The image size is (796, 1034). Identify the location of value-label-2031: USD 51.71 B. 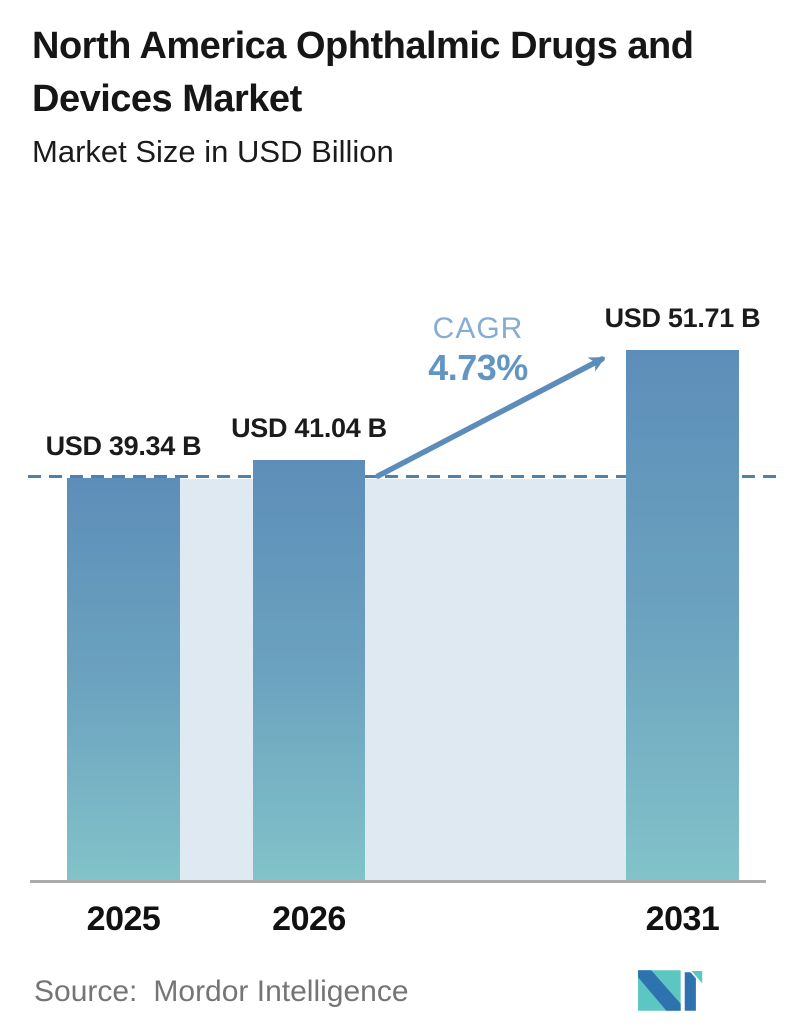
(682, 318).